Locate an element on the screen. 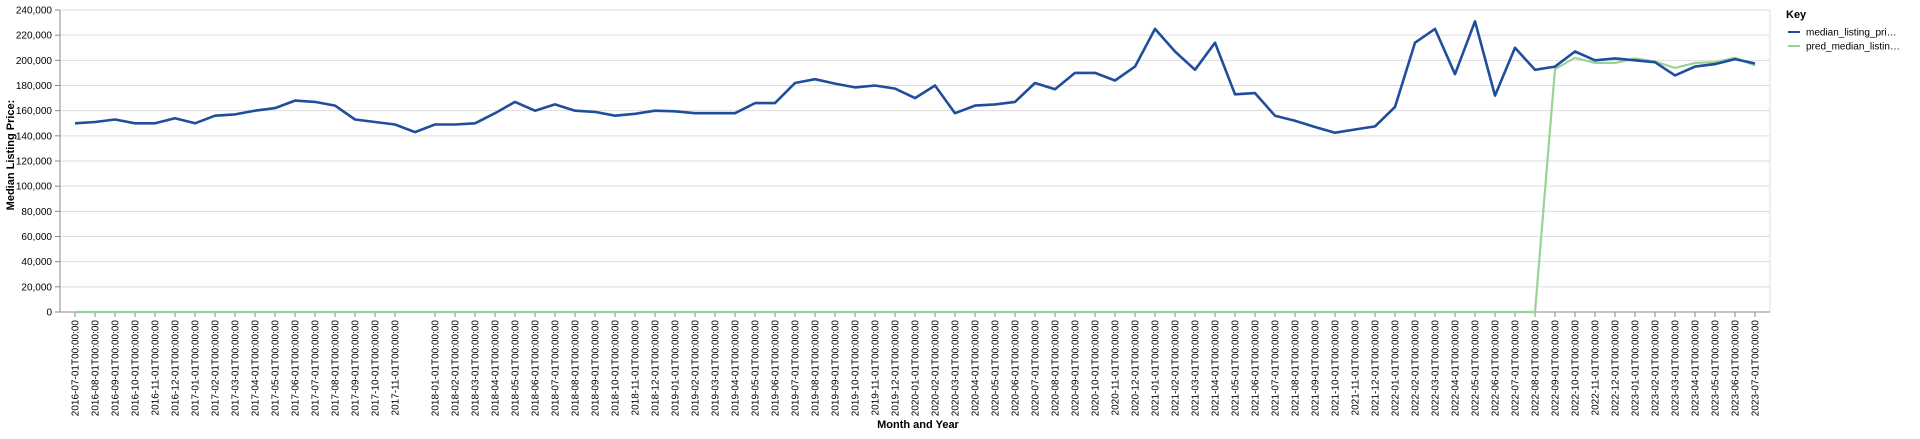  x-tick-label: 2019-11-01T00:00:00 is located at coordinates (876, 368).